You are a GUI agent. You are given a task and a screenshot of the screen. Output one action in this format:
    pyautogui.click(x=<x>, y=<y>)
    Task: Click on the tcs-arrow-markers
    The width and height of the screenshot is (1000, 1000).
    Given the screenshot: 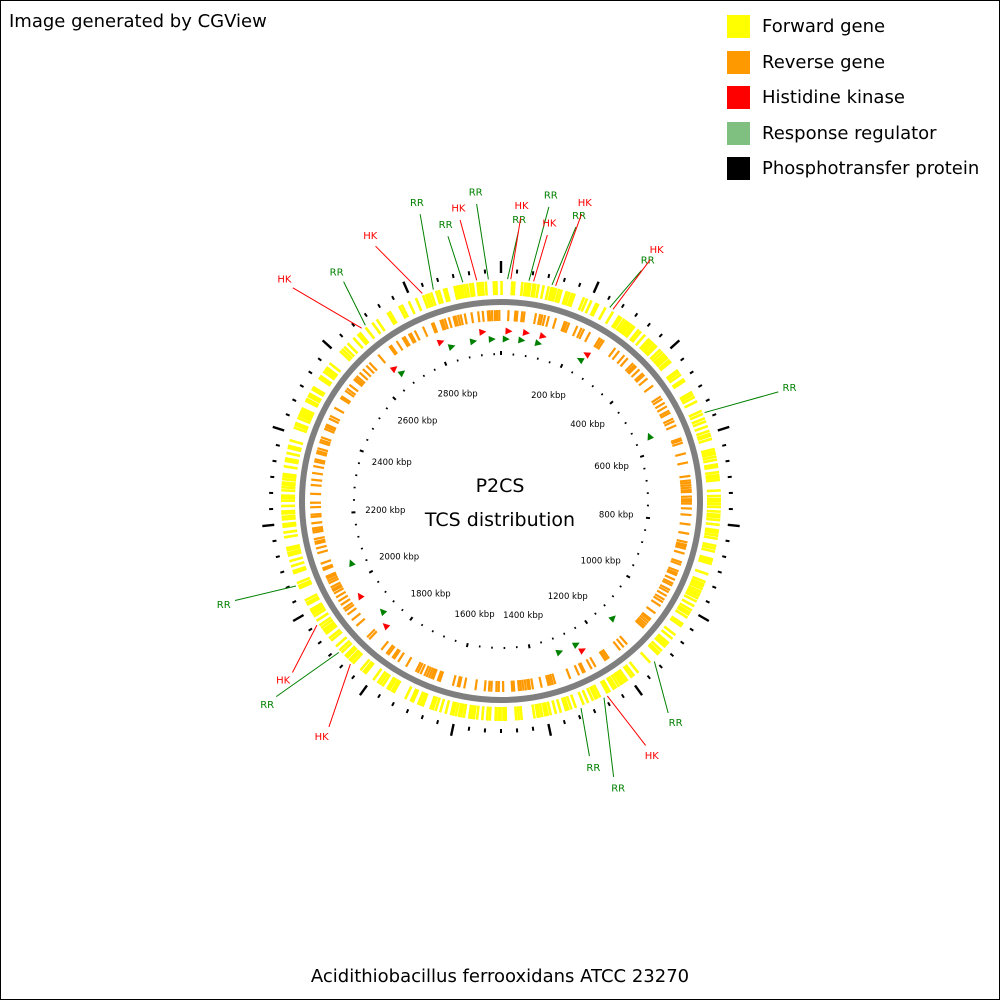 What is the action you would take?
    pyautogui.click(x=501, y=492)
    